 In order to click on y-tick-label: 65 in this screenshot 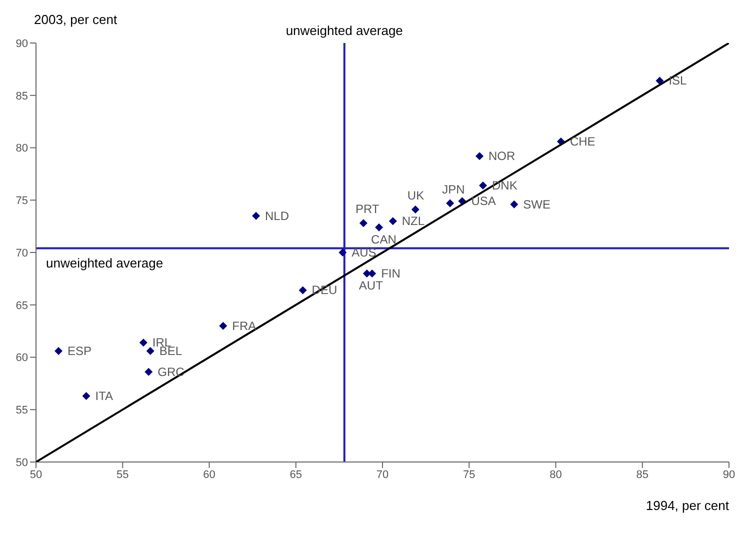, I will do `click(22, 306)`.